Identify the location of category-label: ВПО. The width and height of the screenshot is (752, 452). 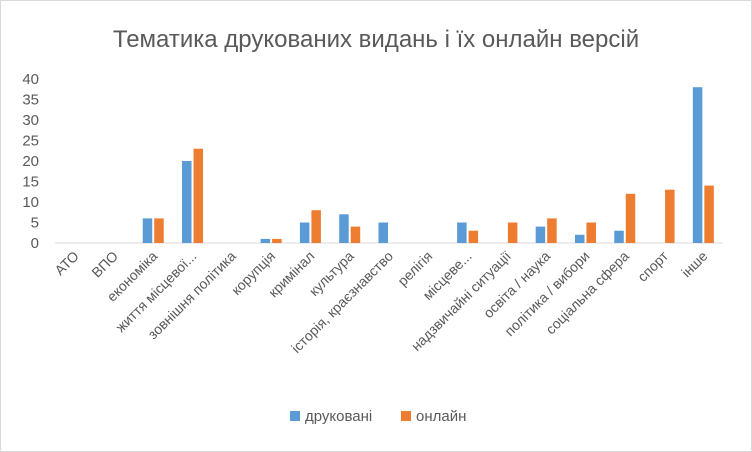
(104, 264).